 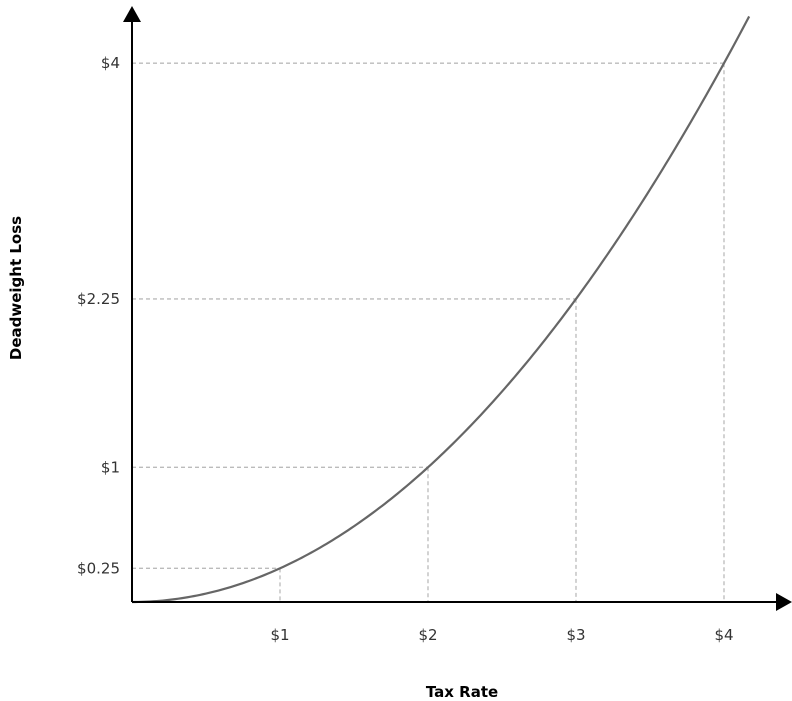 What do you see at coordinates (279, 635) in the screenshot?
I see `x-tick-label: $1` at bounding box center [279, 635].